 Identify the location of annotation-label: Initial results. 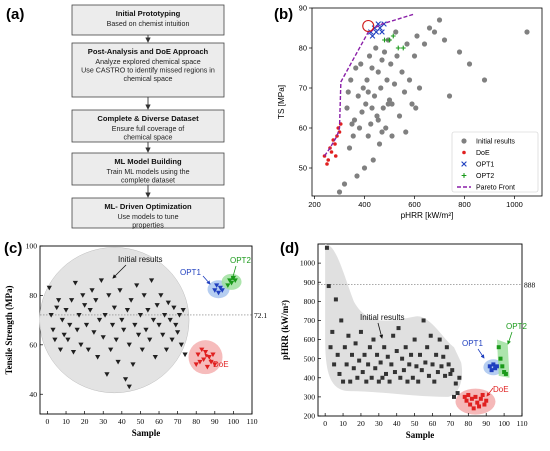
(382, 317).